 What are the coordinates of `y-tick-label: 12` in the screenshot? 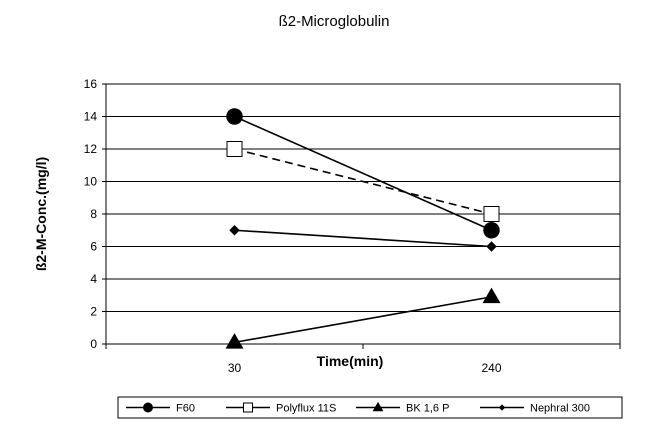 It's located at (91, 149).